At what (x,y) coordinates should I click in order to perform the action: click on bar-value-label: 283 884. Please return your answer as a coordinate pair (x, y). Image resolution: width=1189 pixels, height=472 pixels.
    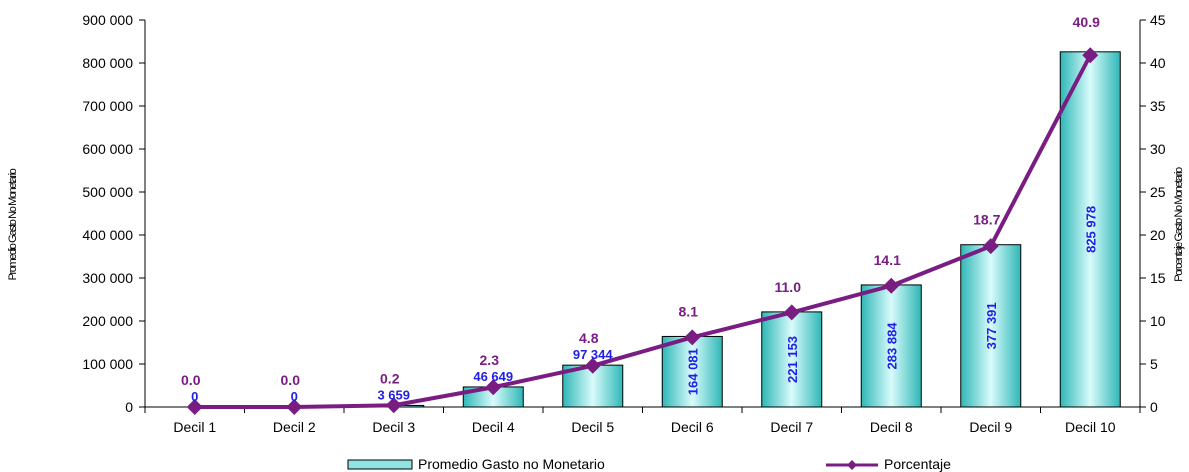
    Looking at the image, I should click on (891, 346).